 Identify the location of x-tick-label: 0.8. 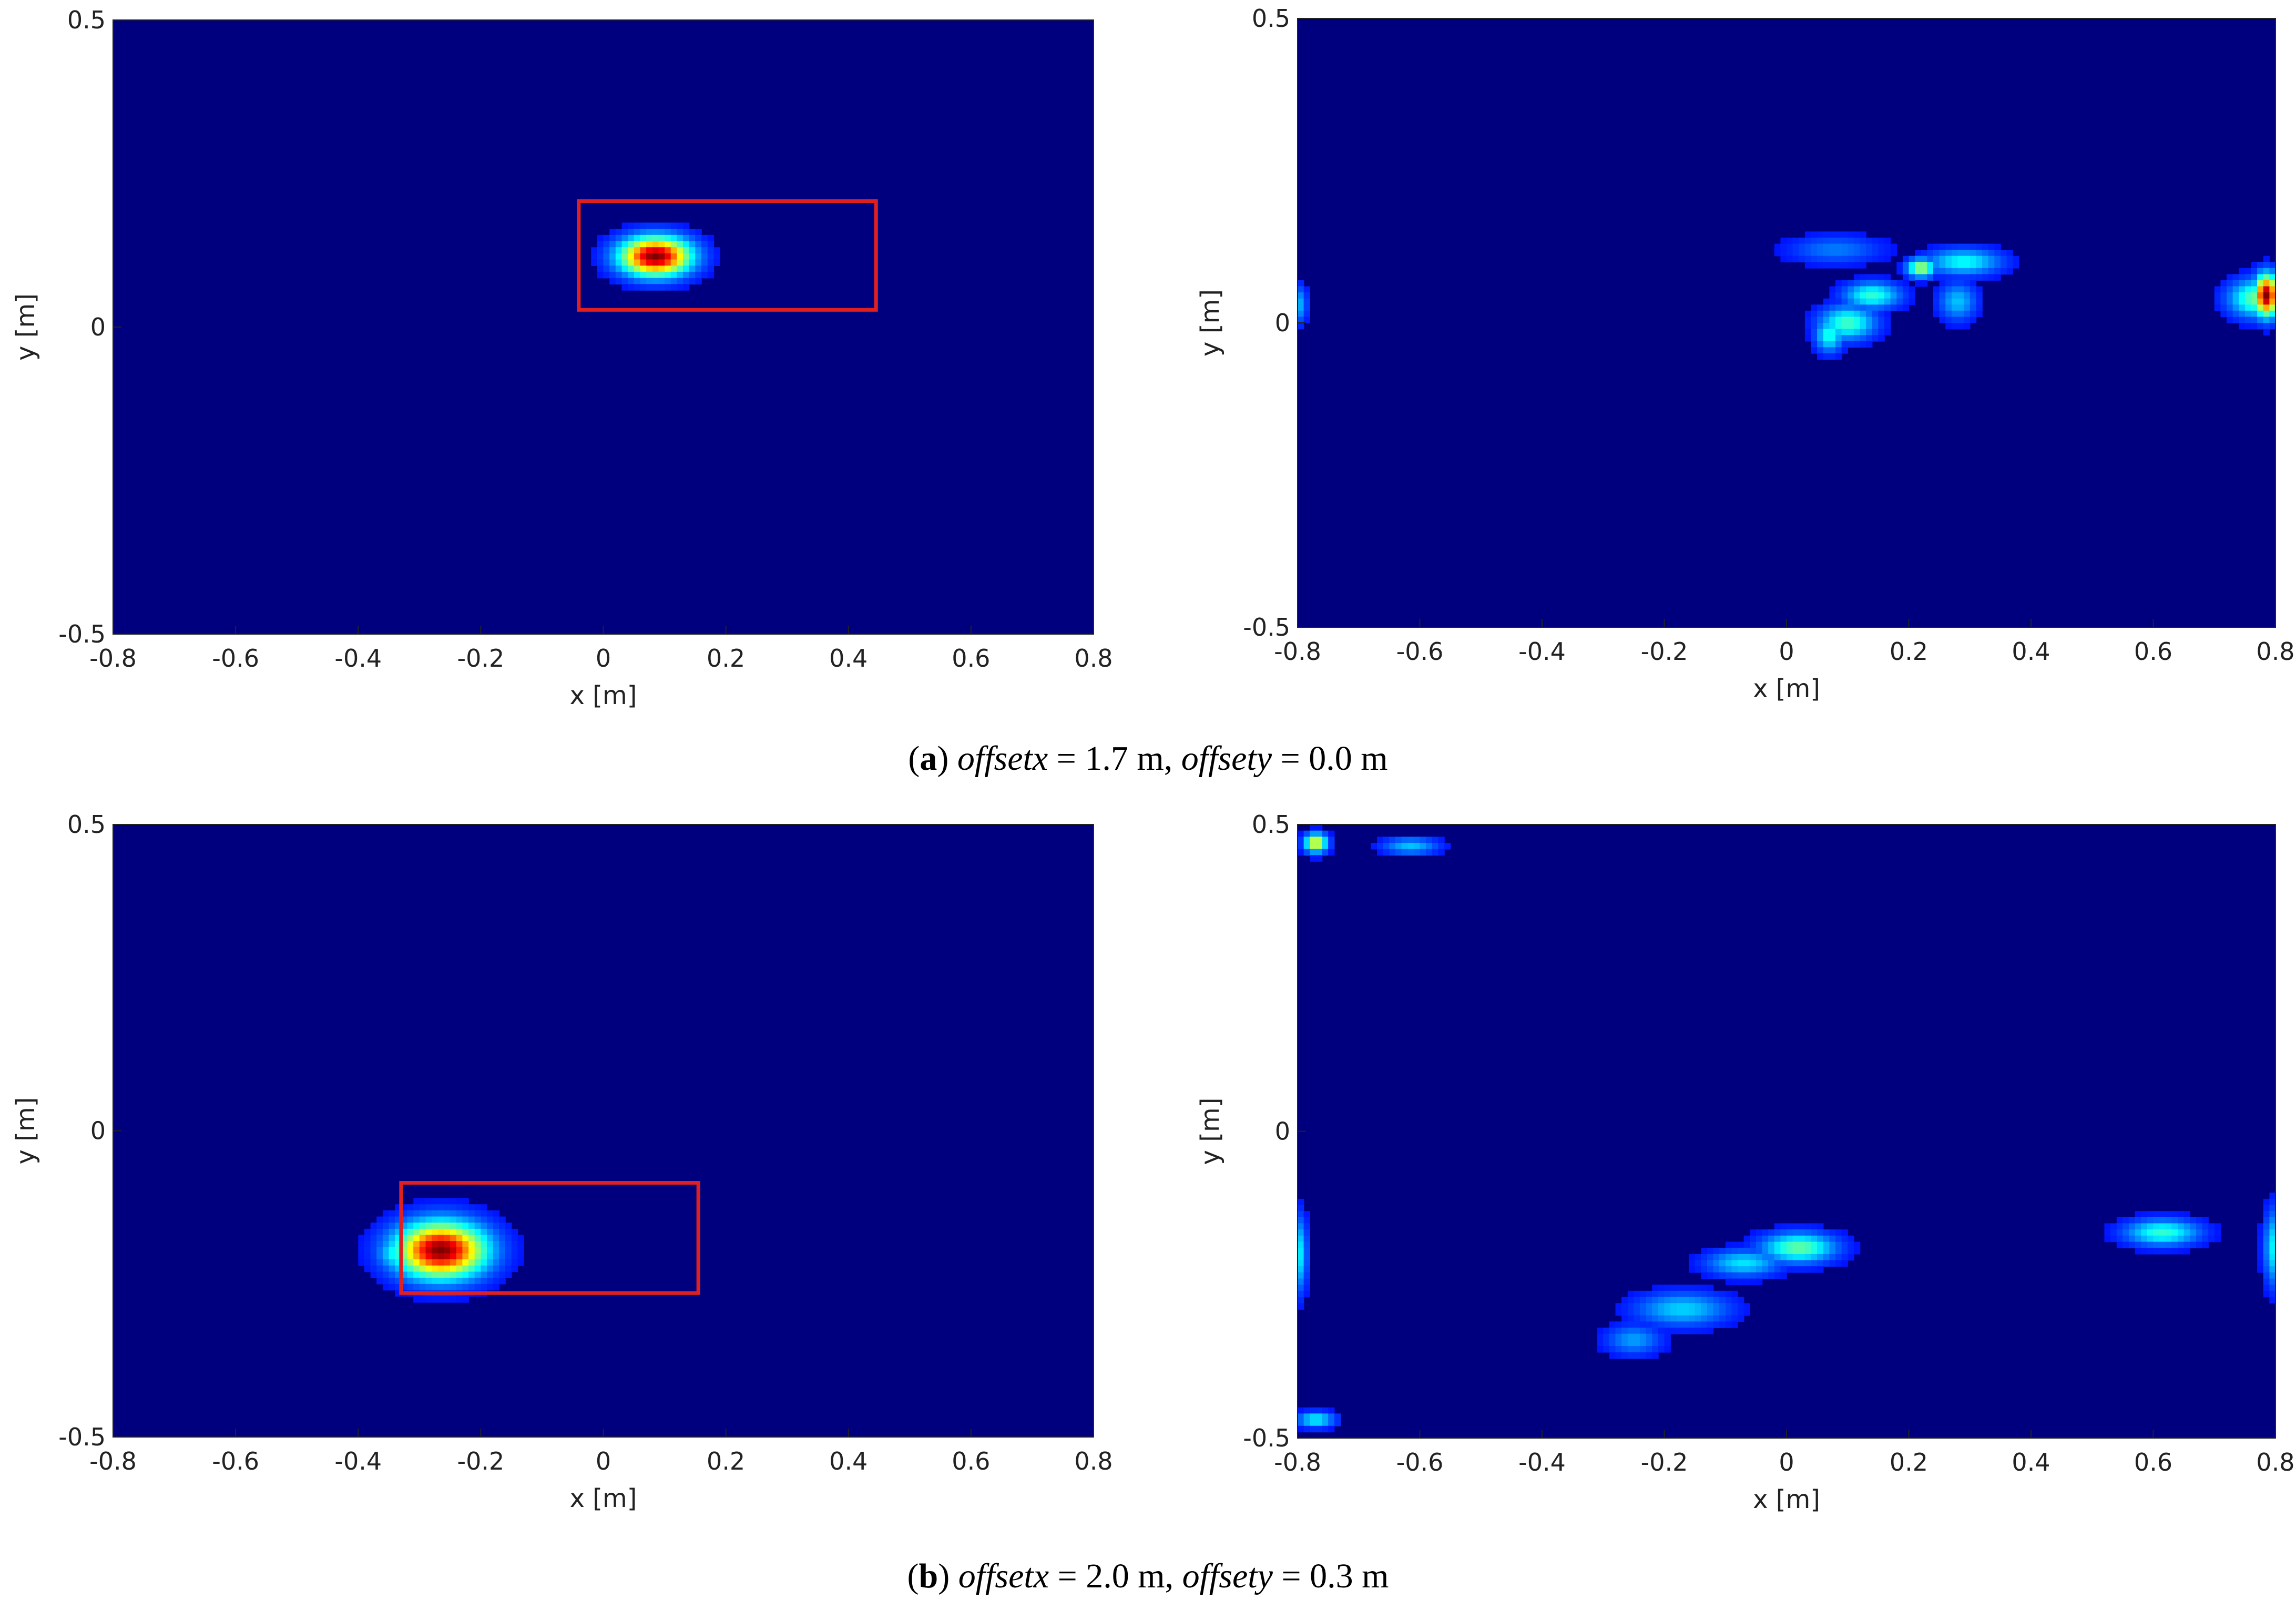
(2275, 1462).